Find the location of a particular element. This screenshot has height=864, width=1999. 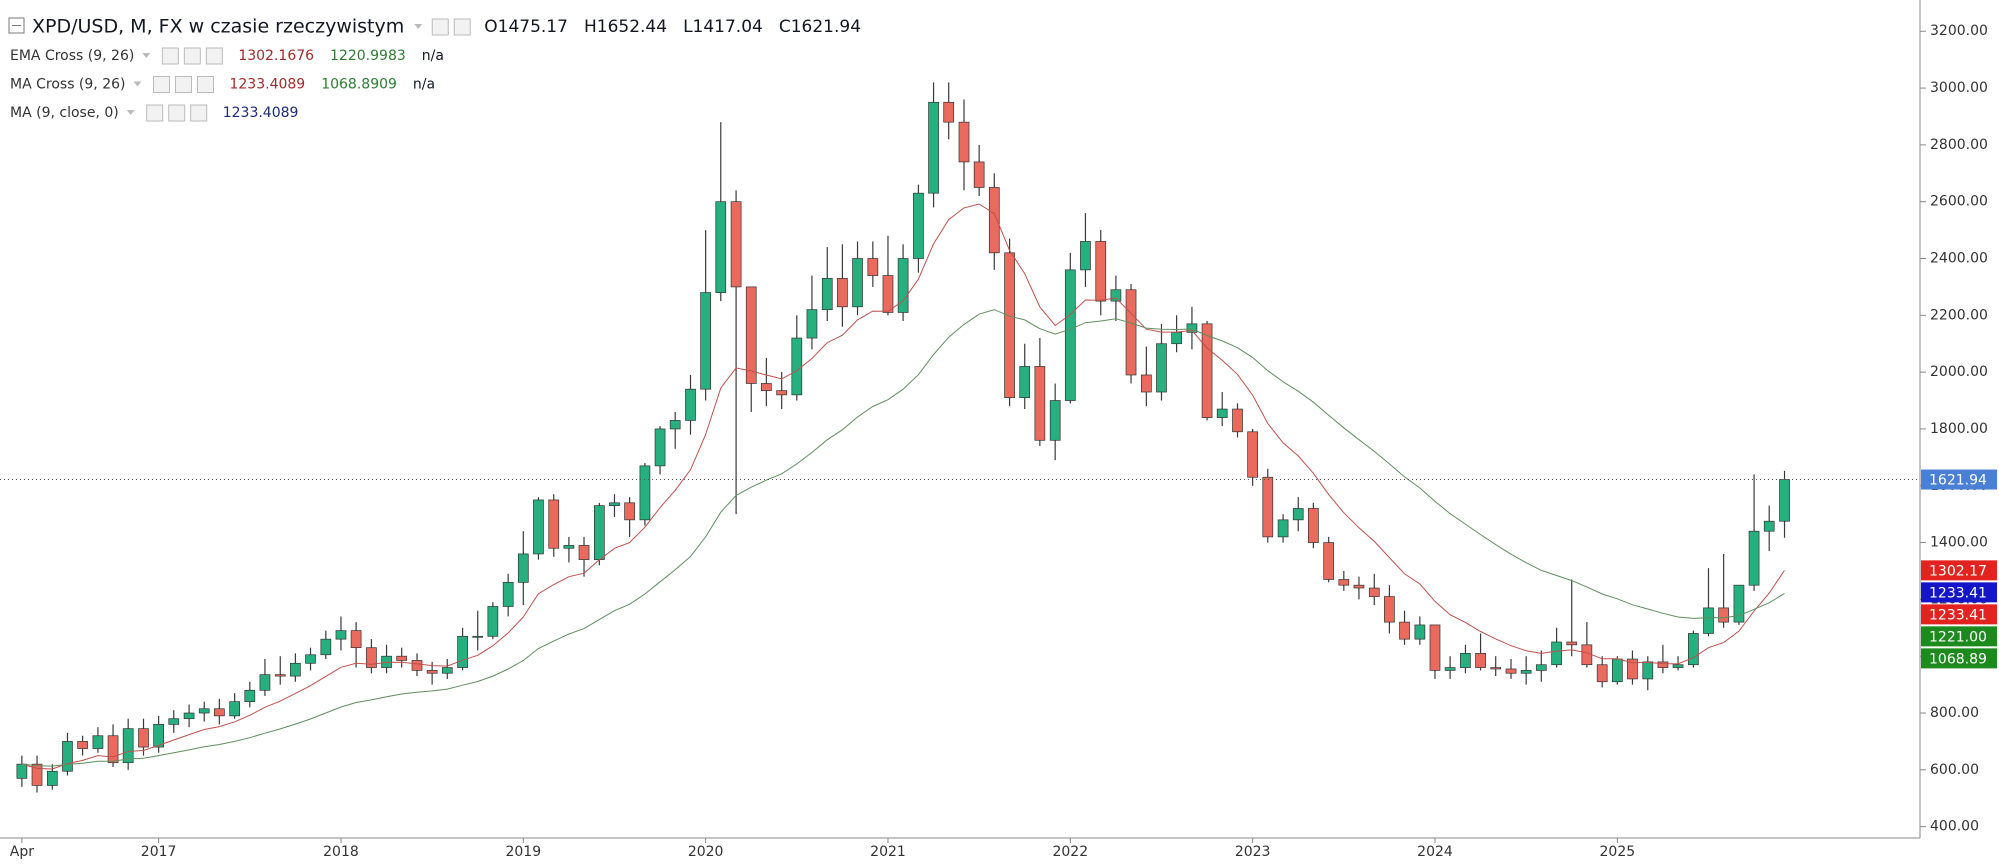

indicator-value: 1302.1676 is located at coordinates (276, 56).